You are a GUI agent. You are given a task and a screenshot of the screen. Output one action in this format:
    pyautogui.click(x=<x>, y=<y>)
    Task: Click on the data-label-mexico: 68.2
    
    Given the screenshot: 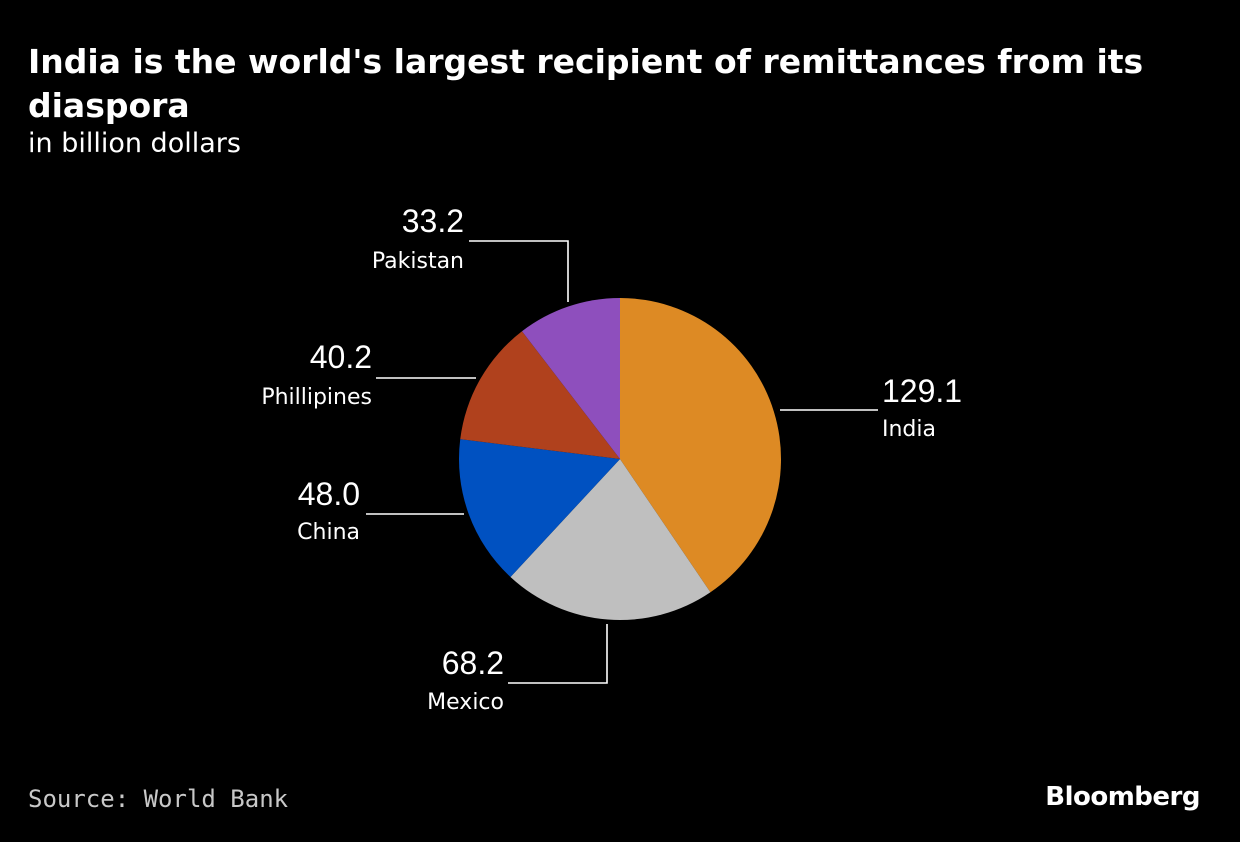 What is the action you would take?
    pyautogui.click(x=473, y=663)
    